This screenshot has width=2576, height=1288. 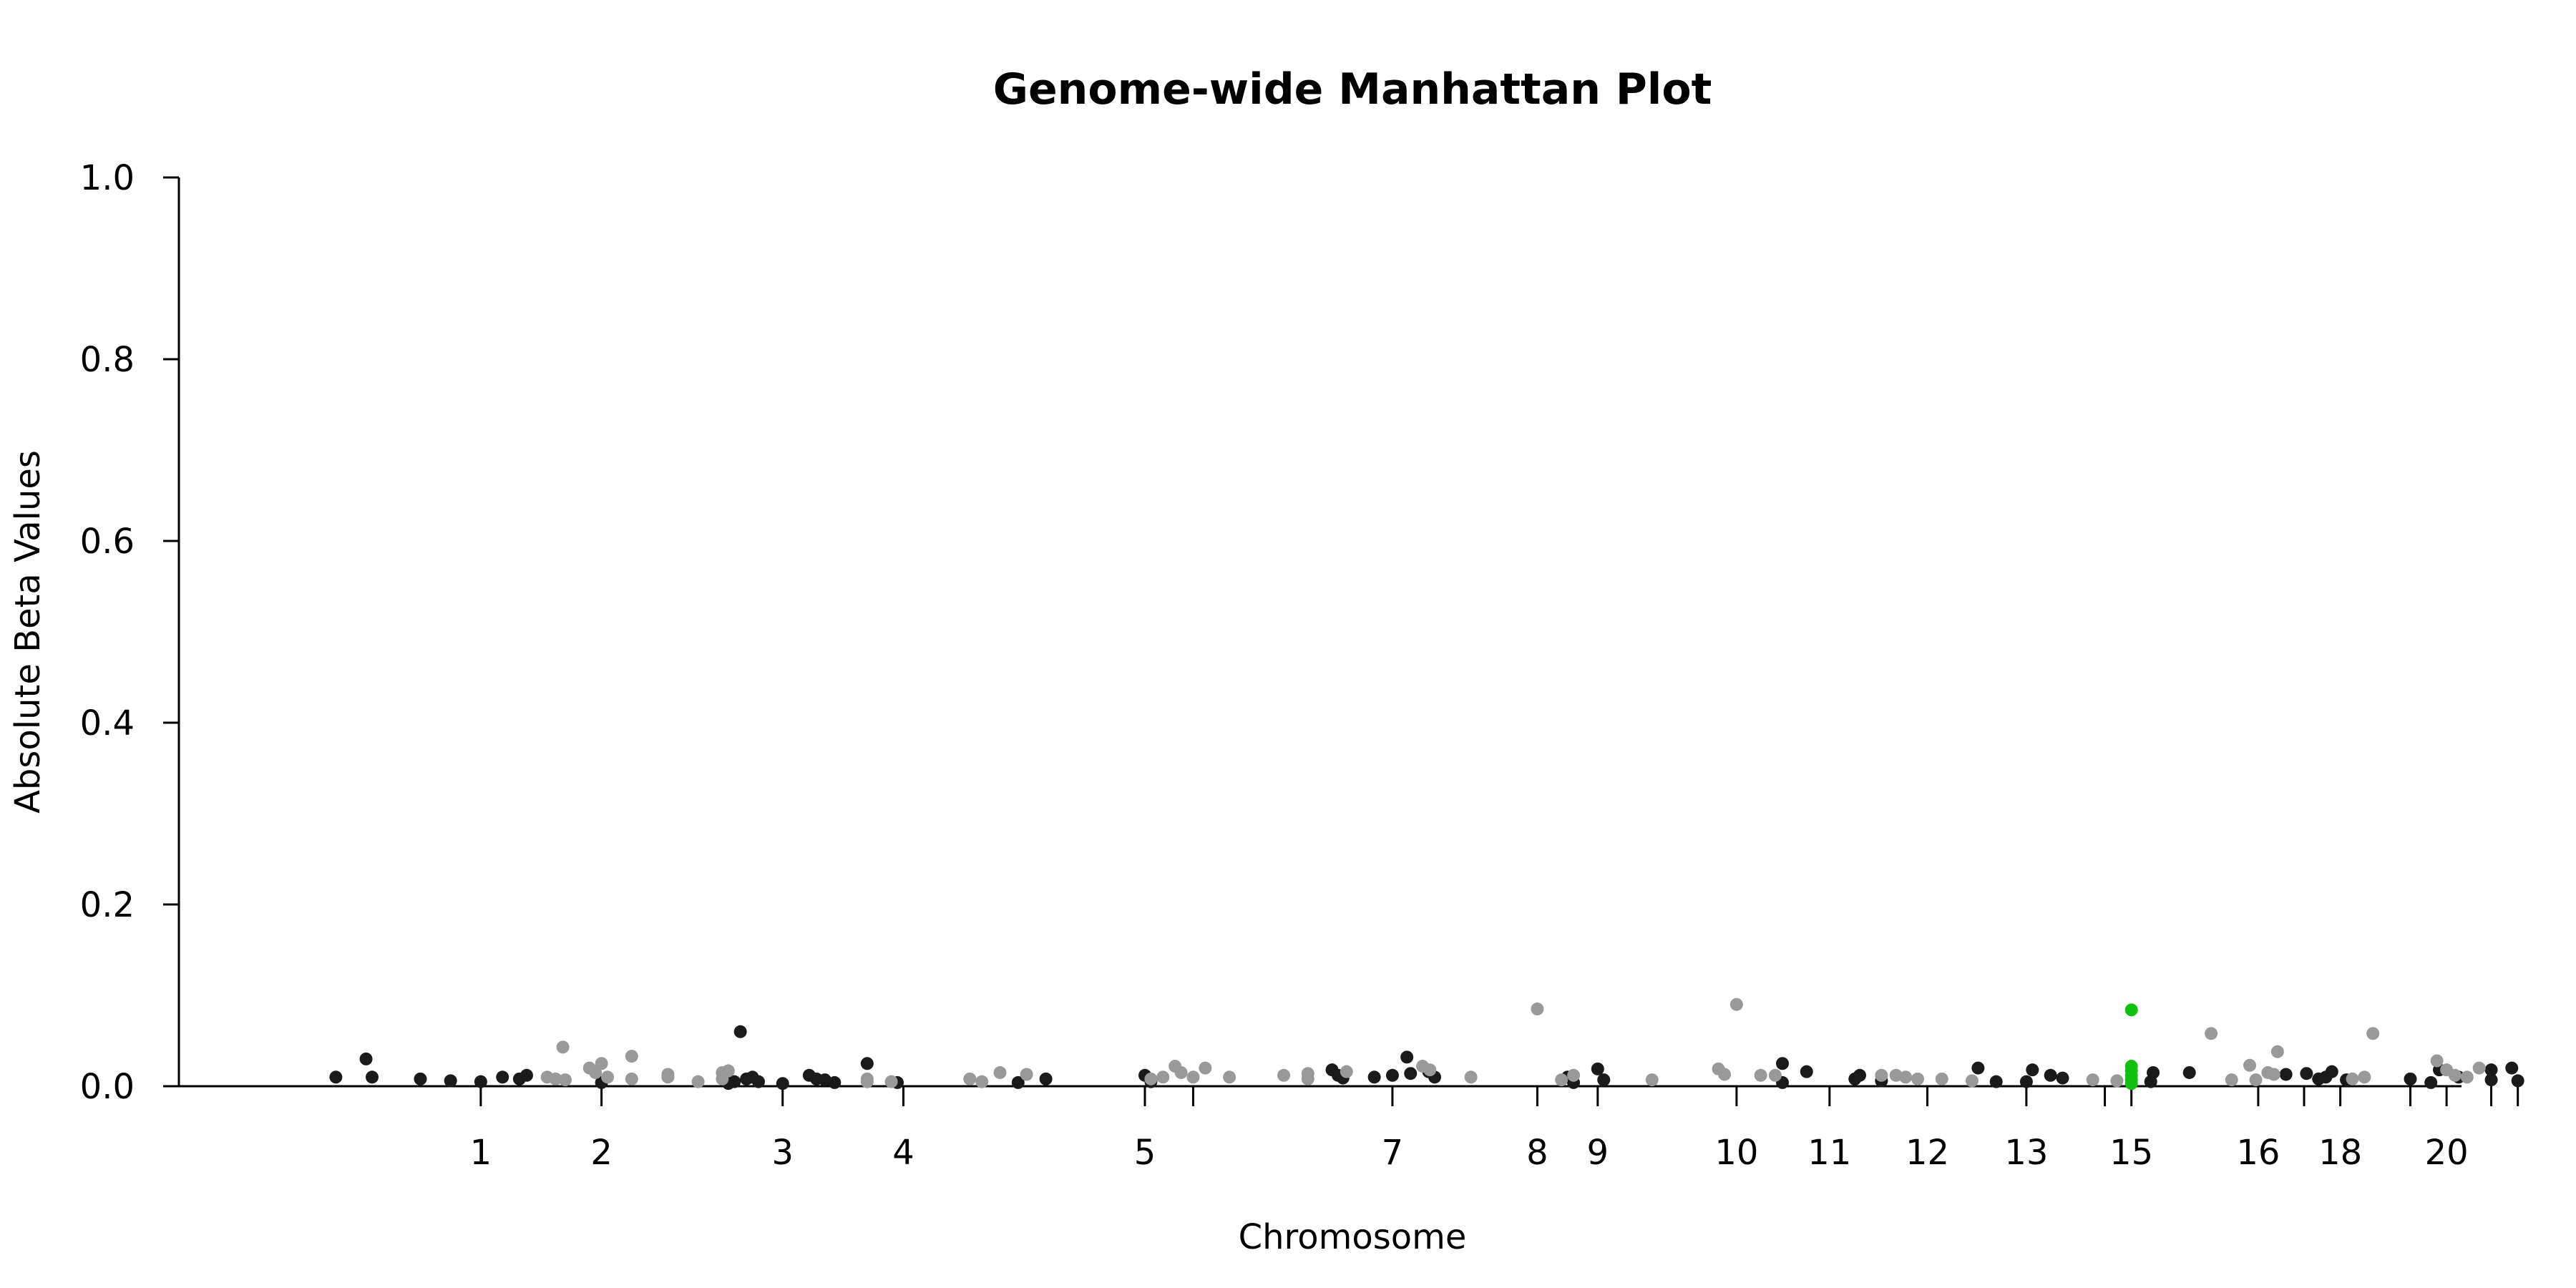 I want to click on x-tick-label: 8, so click(x=1537, y=1153).